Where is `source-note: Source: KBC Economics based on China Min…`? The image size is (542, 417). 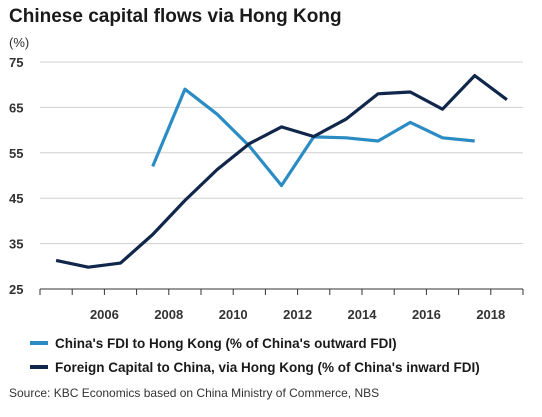
source-note: Source: KBC Economics based on China Min… is located at coordinates (194, 393).